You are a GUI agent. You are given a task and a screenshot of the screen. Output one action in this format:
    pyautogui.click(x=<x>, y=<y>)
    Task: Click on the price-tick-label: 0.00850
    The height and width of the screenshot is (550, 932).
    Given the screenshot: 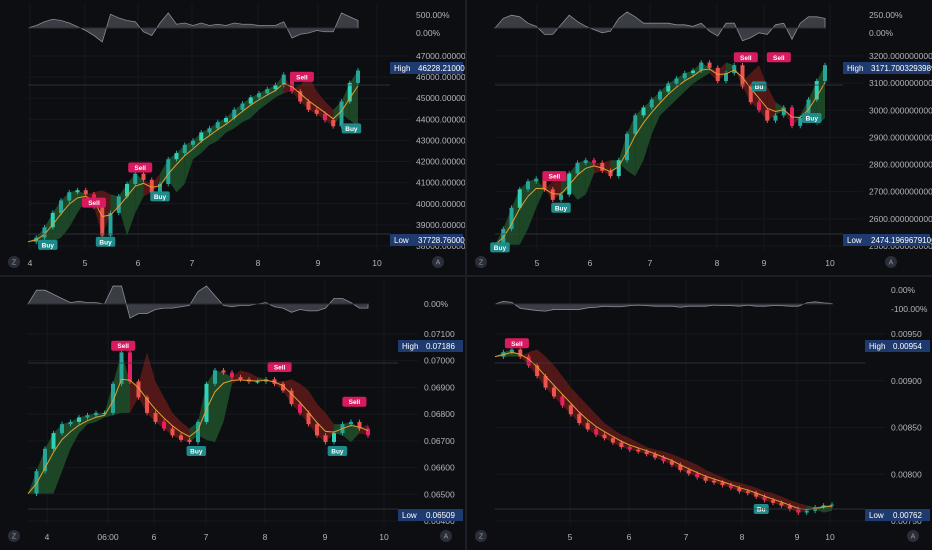 What is the action you would take?
    pyautogui.click(x=906, y=428)
    